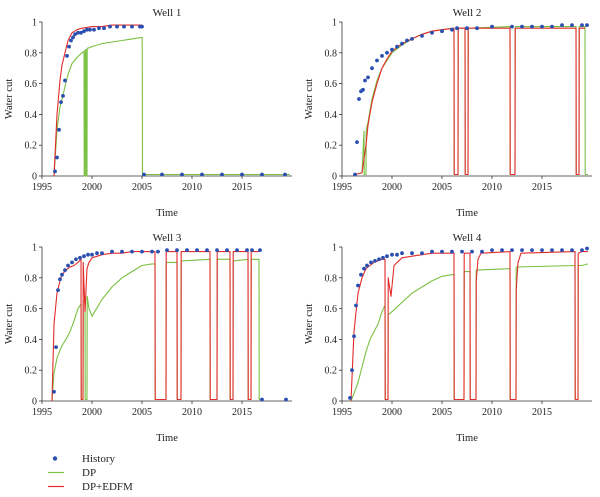 This screenshot has width=600, height=497. What do you see at coordinates (31, 53) in the screenshot?
I see `y-tick-label: 0.8` at bounding box center [31, 53].